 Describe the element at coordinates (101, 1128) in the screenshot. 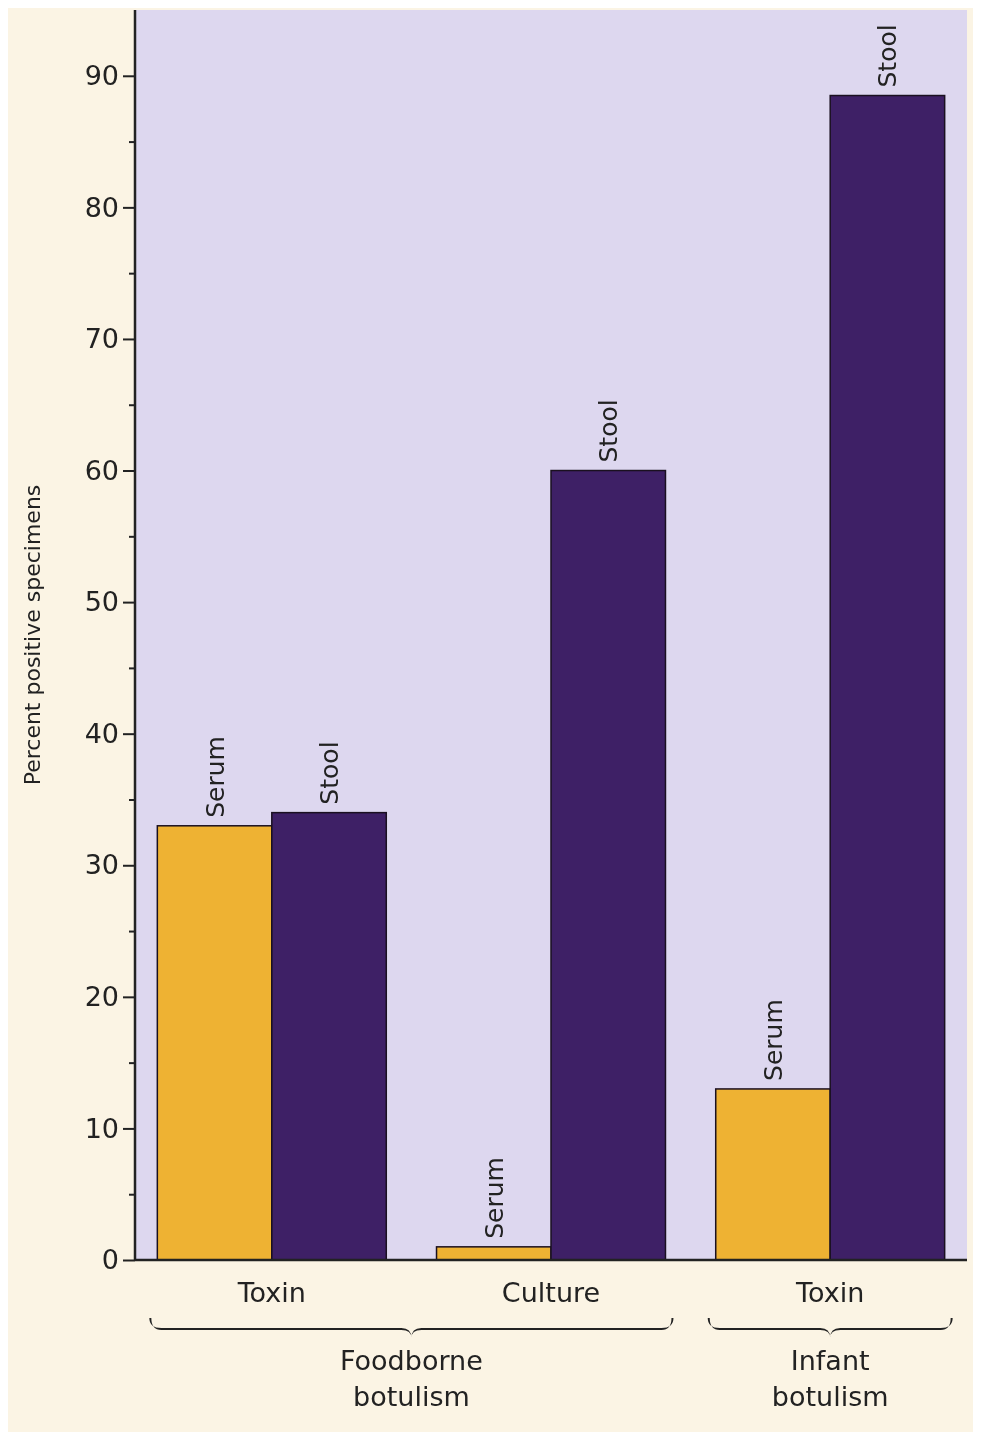

I see `y-tick-label: 10` at that location.